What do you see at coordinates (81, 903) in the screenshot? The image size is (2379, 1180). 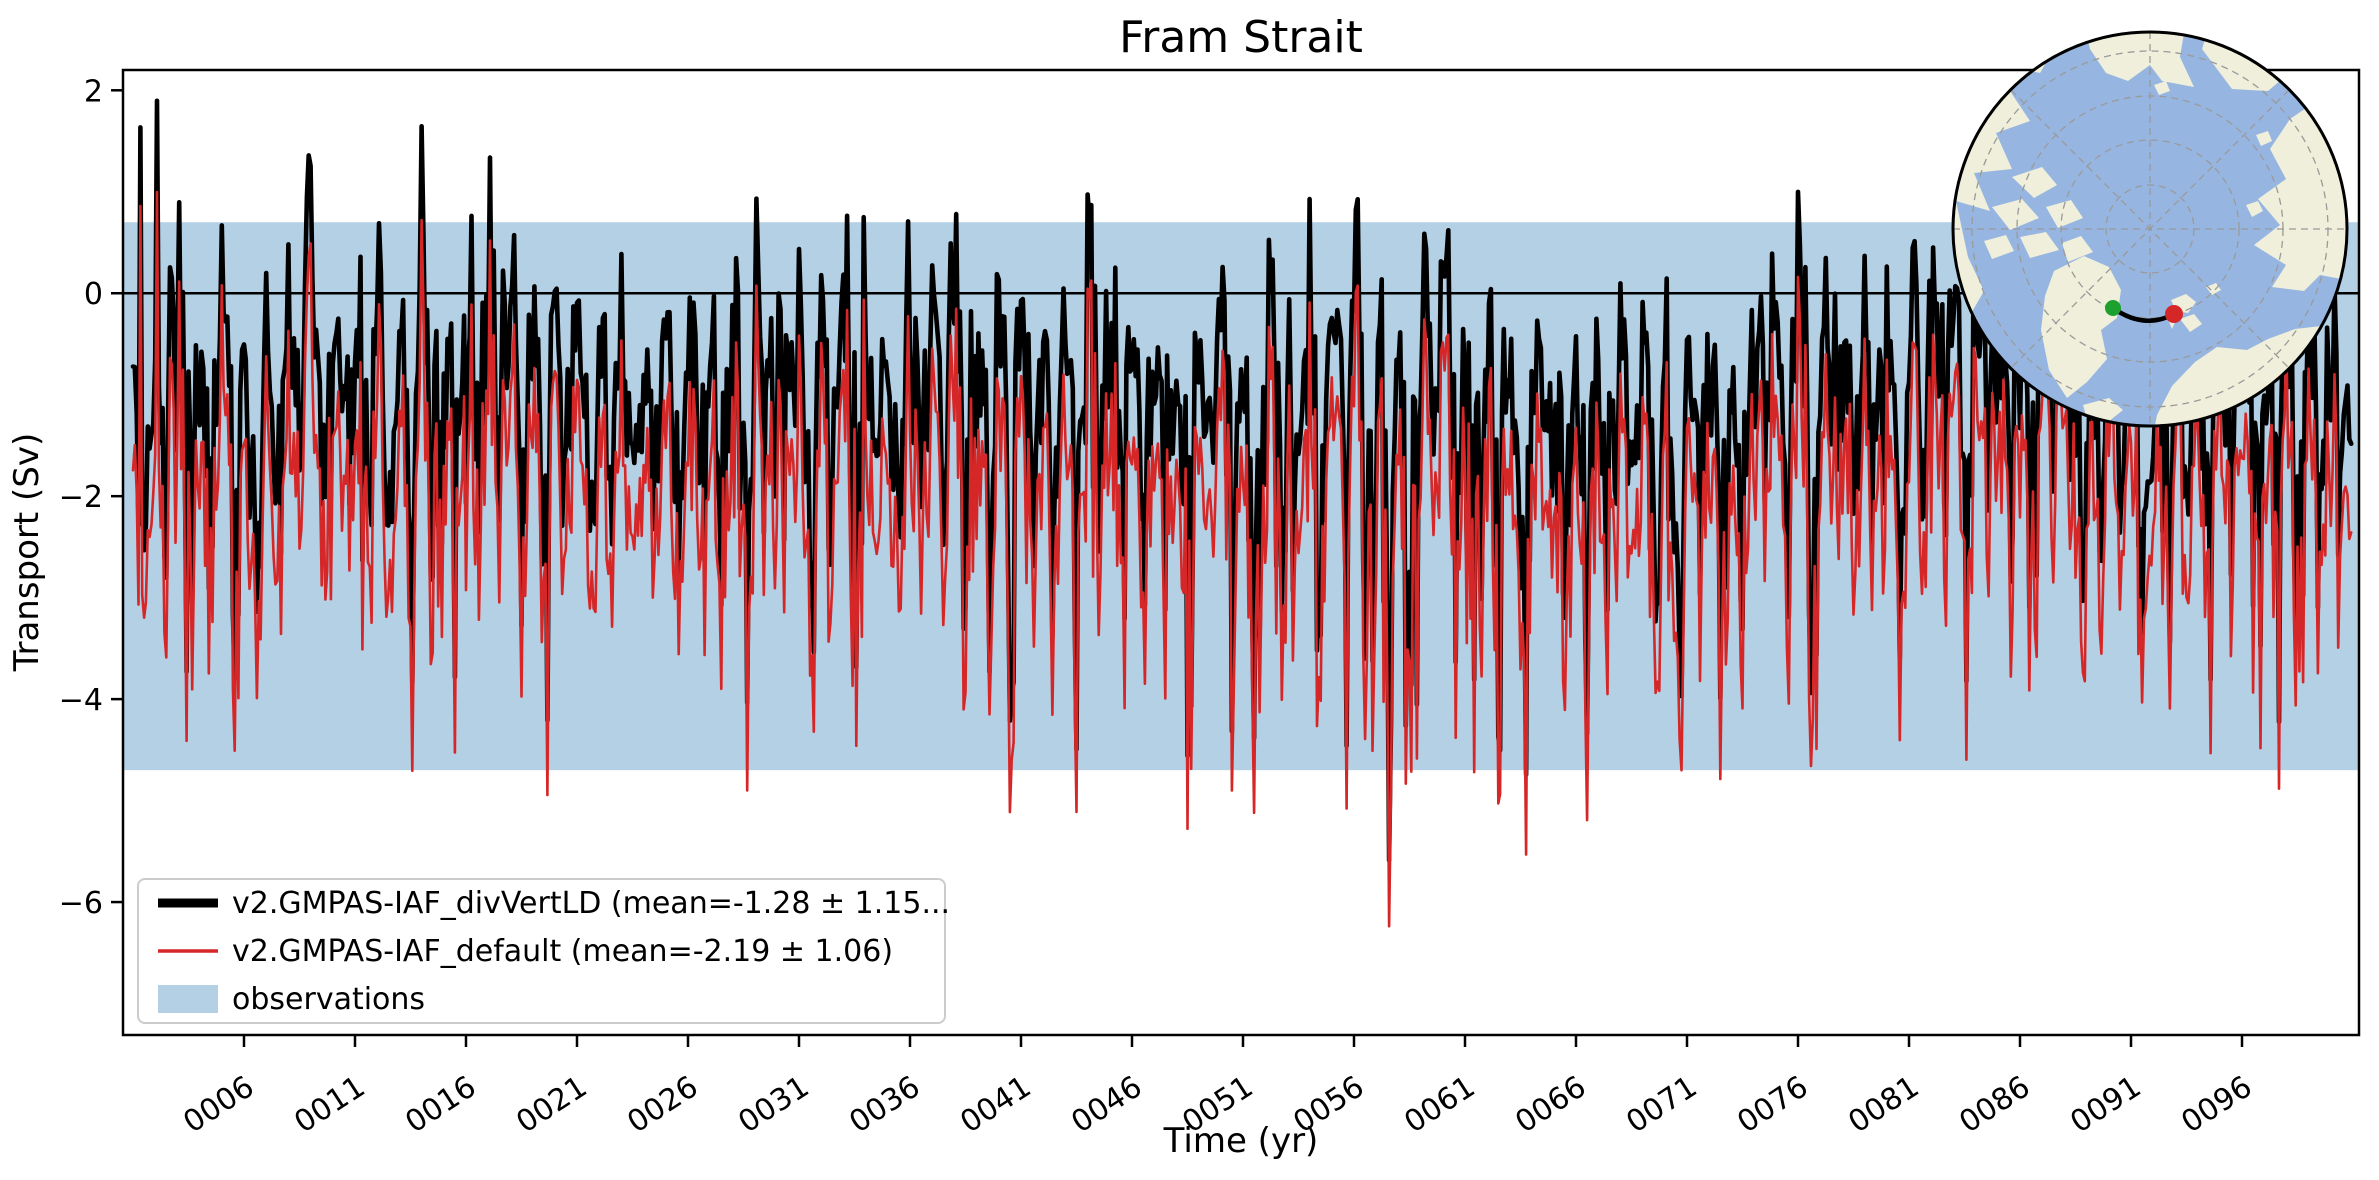 I see `y-tick-label: −6` at bounding box center [81, 903].